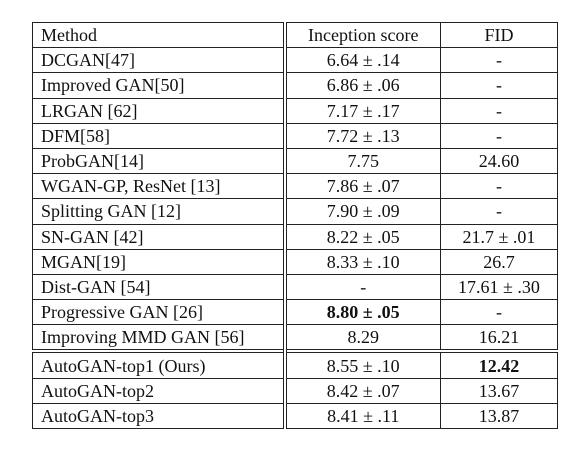  I want to click on method-cell: ProbGAN[14], so click(159, 161).